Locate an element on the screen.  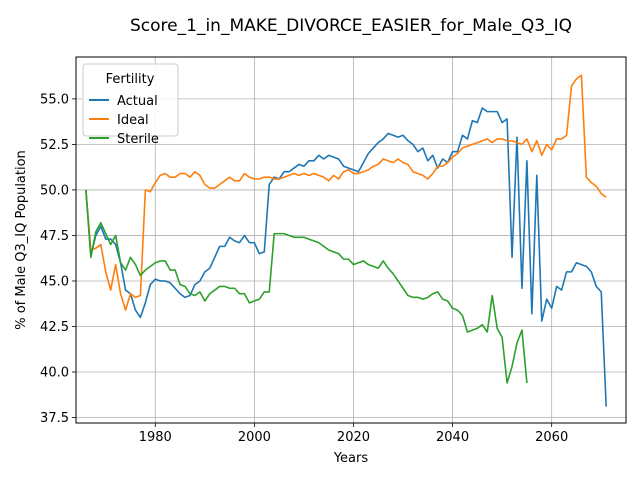
x-tick-label: 2060 is located at coordinates (551, 437).